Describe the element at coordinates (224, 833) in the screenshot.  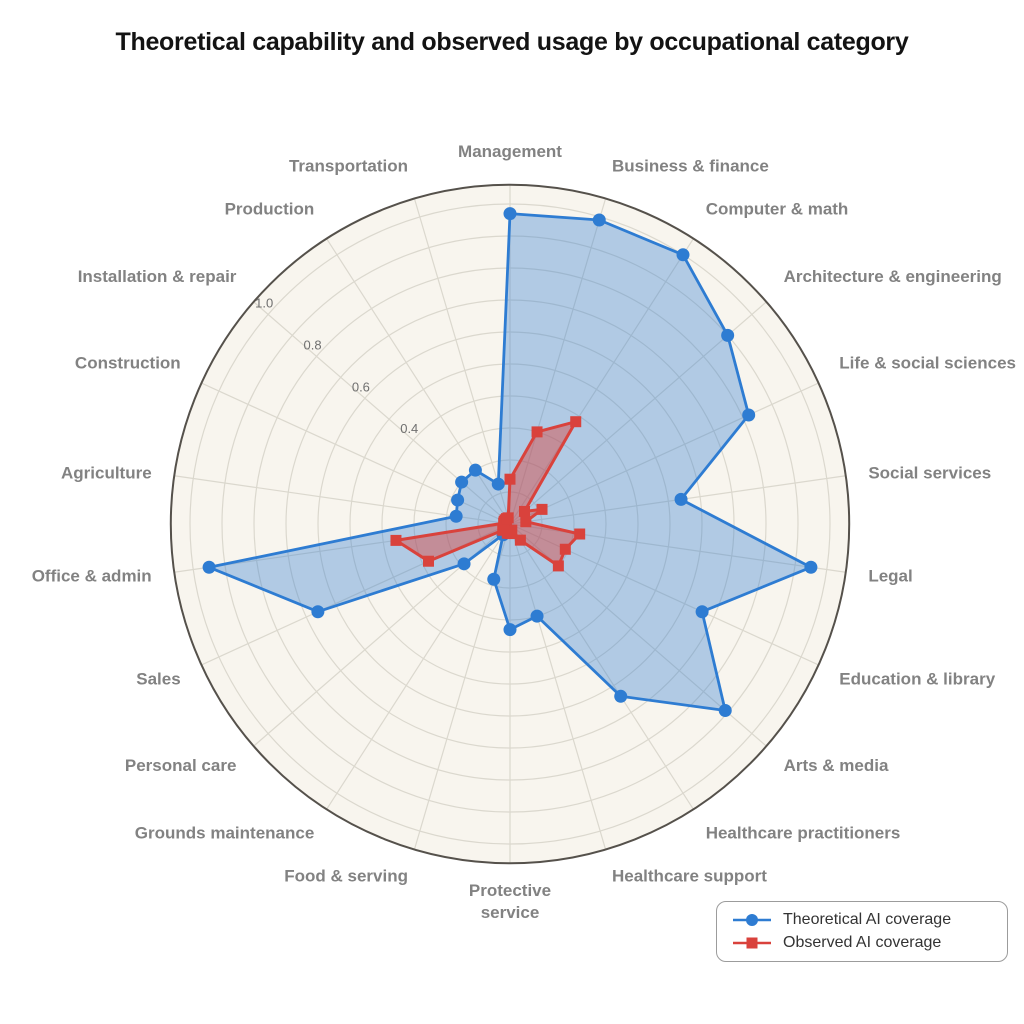
I see `category-label: Grounds maintenance` at that location.